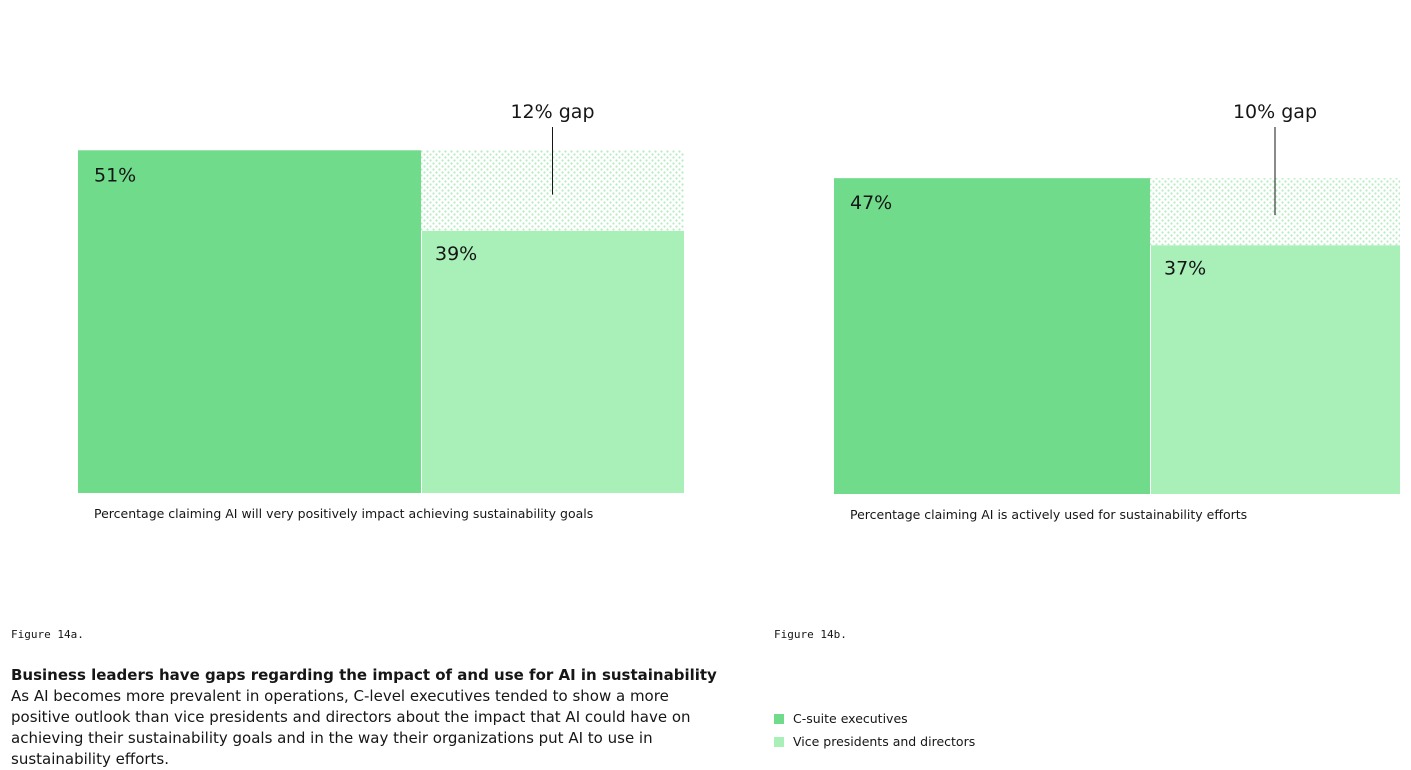  Describe the element at coordinates (456, 254) in the screenshot. I see `chart-14a-value-vp: 39%` at that location.